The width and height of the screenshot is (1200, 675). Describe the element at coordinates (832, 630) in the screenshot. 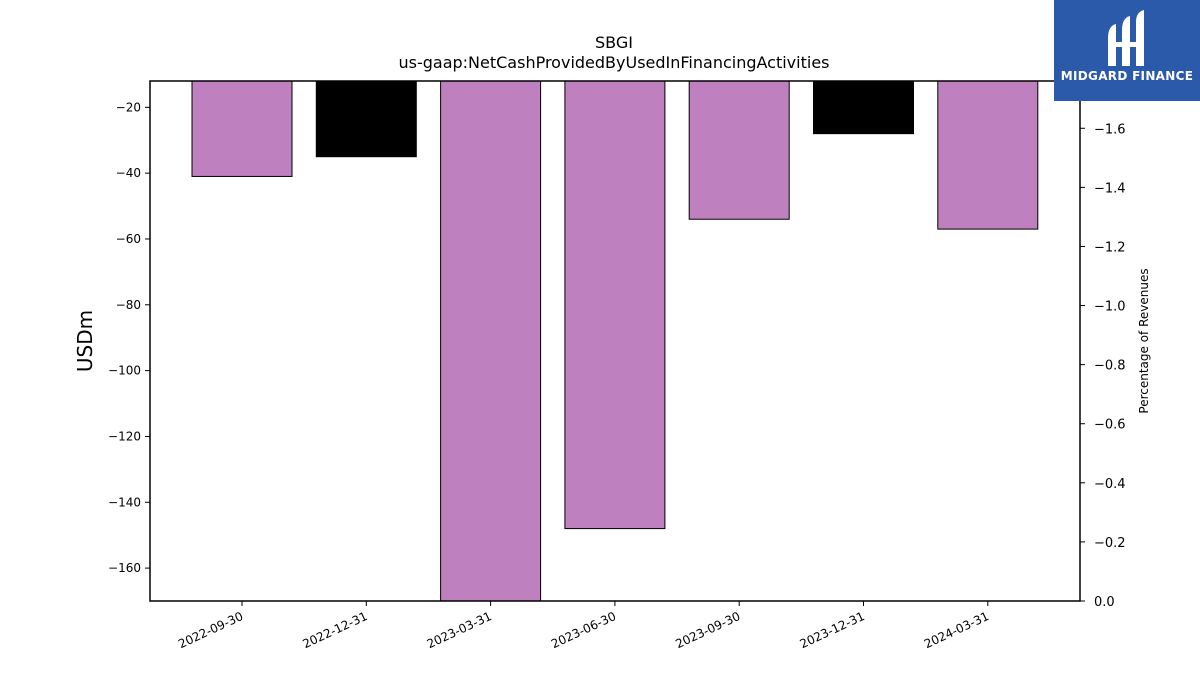

I see `x-tick-label: 2023-12-31` at that location.